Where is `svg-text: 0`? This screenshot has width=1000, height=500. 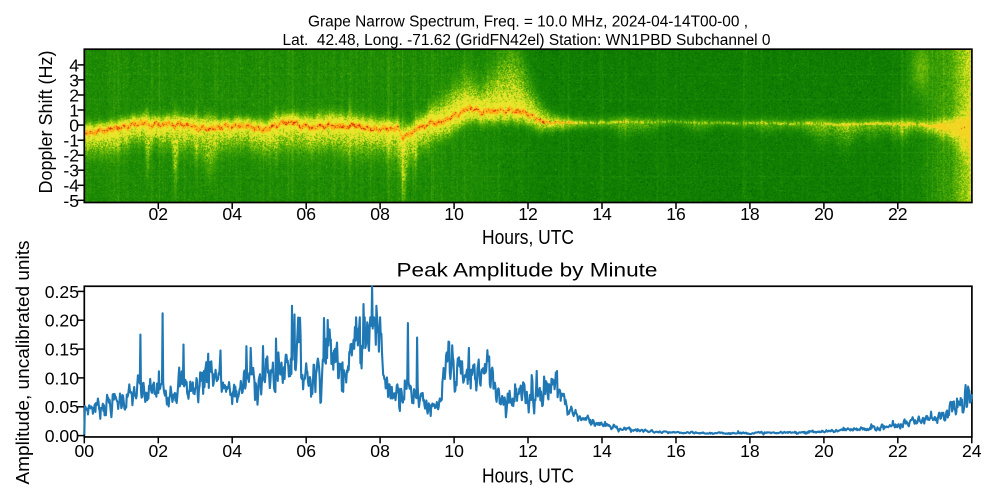
svg-text: 0 is located at coordinates (74, 126).